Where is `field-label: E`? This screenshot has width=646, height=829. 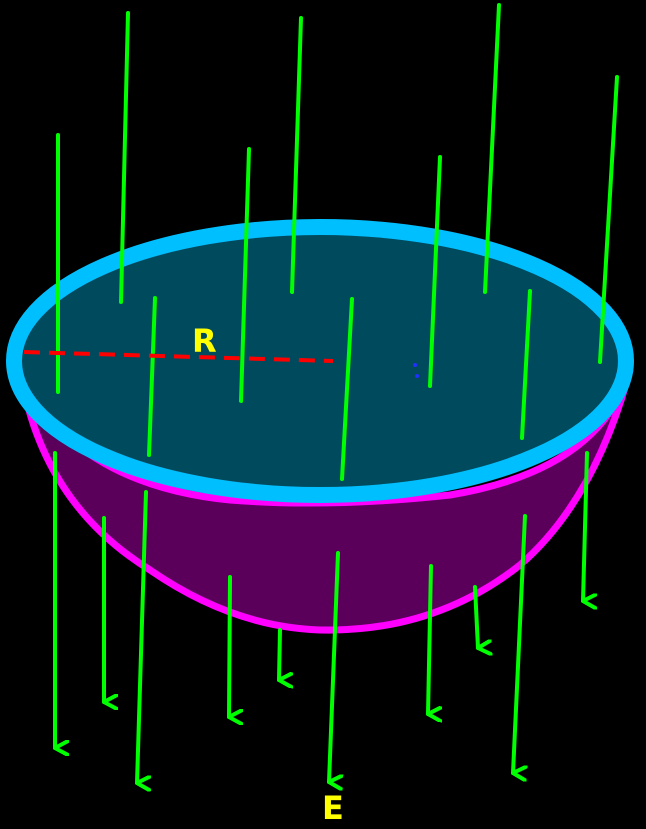
field-label: E is located at coordinates (333, 808).